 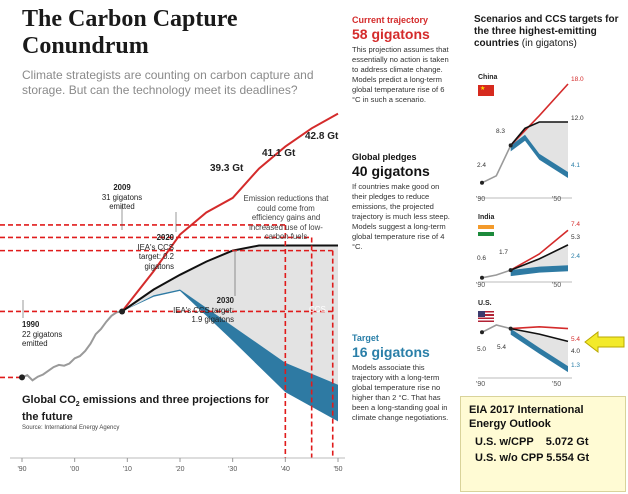 I want to click on target-value: 16 gigatons, so click(x=391, y=352).